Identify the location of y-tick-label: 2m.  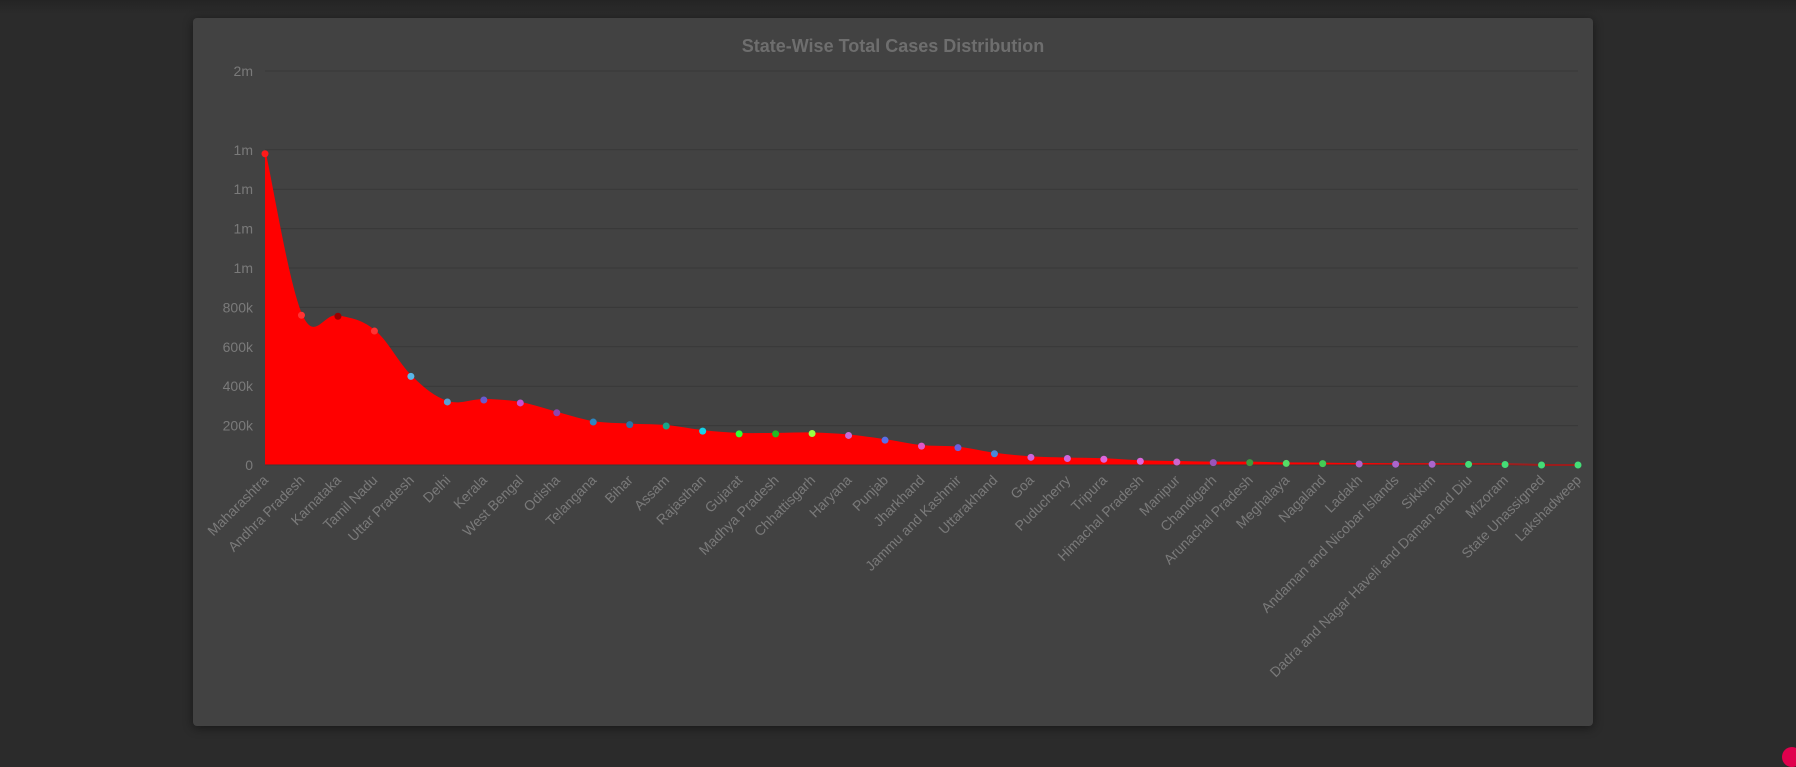
(243, 71).